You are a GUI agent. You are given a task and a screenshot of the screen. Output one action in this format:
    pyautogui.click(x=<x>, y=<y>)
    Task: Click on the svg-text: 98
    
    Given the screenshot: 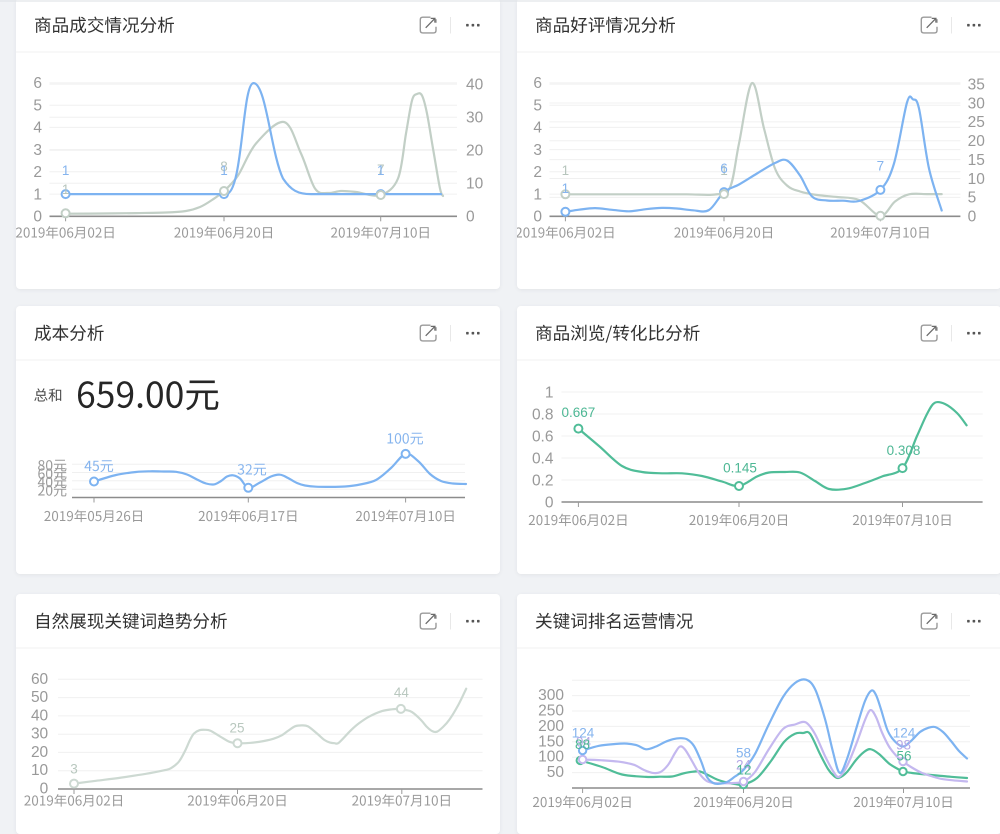 What is the action you would take?
    pyautogui.click(x=903, y=744)
    